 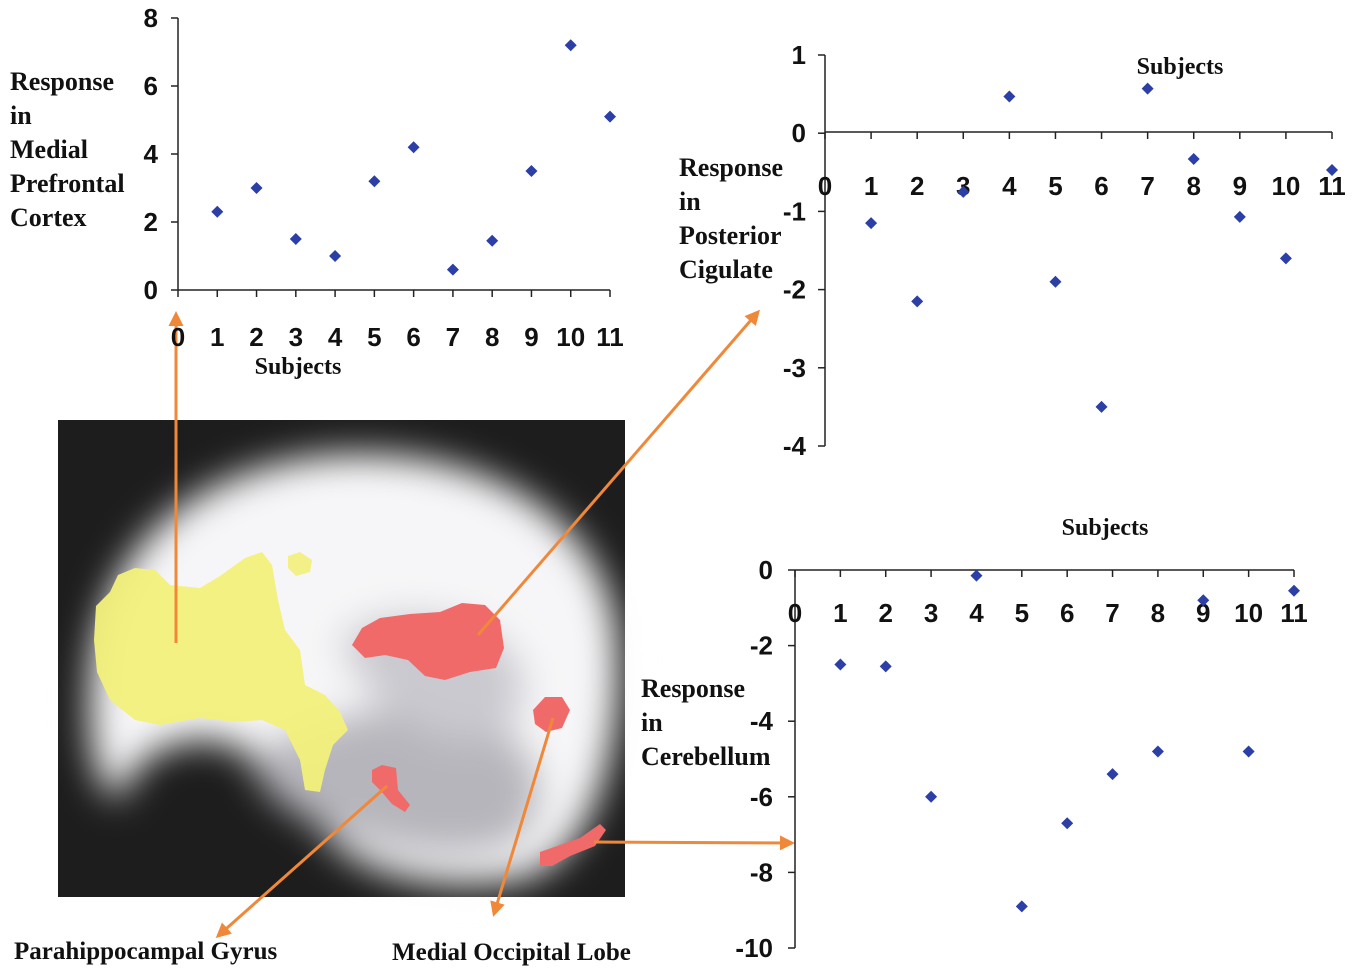 What do you see at coordinates (761, 797) in the screenshot?
I see `y-tick-label: -6` at bounding box center [761, 797].